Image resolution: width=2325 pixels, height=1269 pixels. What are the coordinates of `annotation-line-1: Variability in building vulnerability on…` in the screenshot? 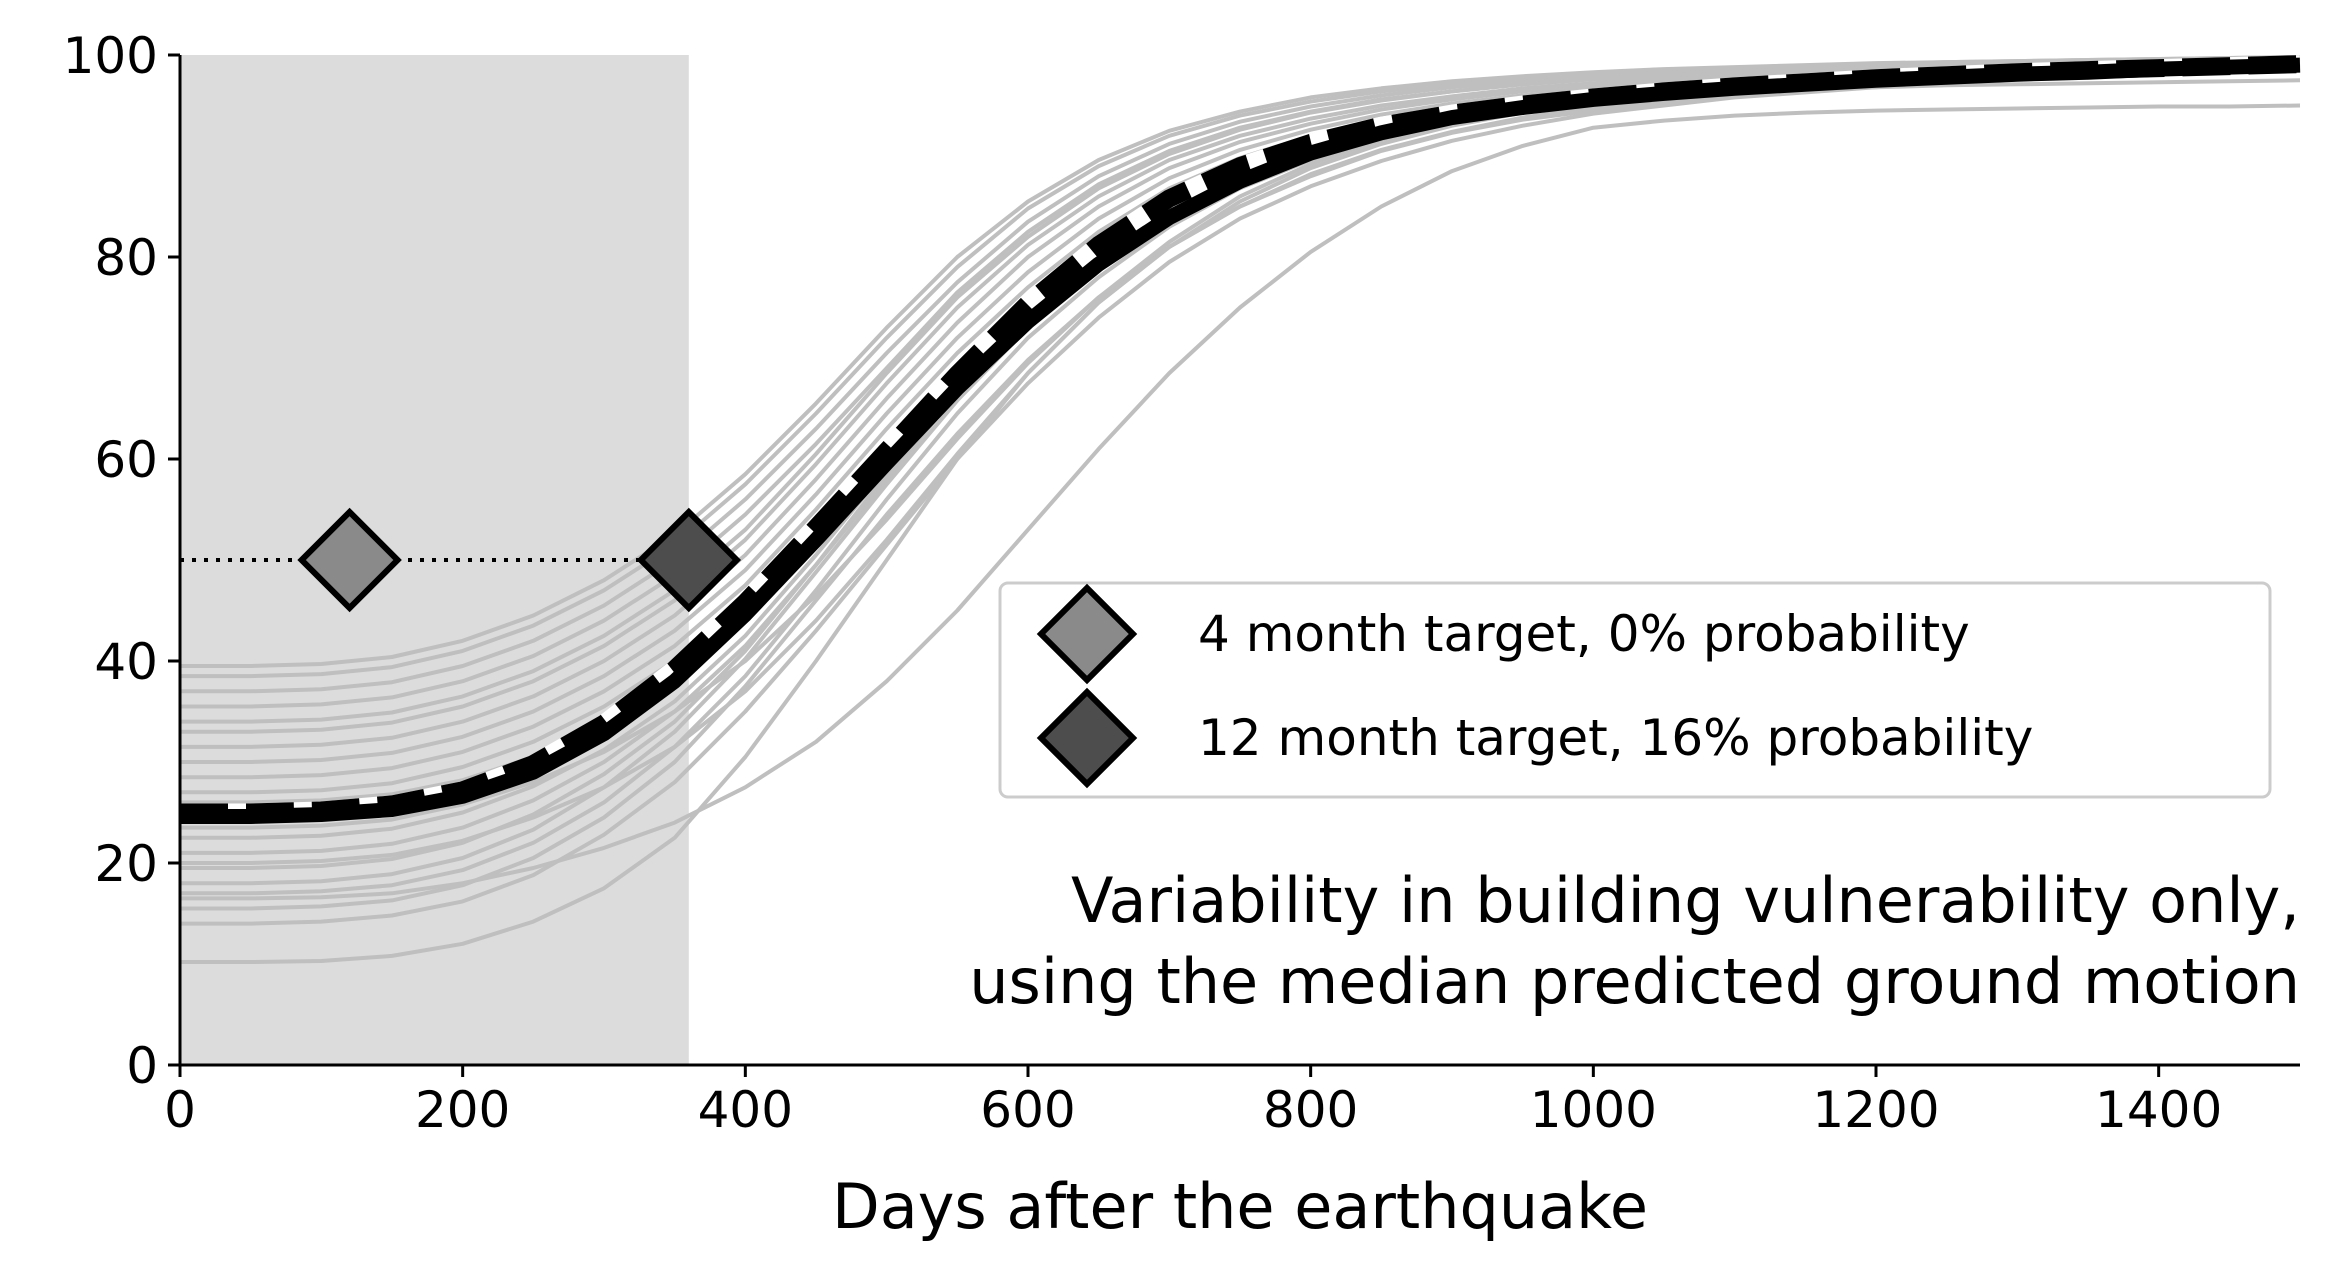 It's located at (1685, 900).